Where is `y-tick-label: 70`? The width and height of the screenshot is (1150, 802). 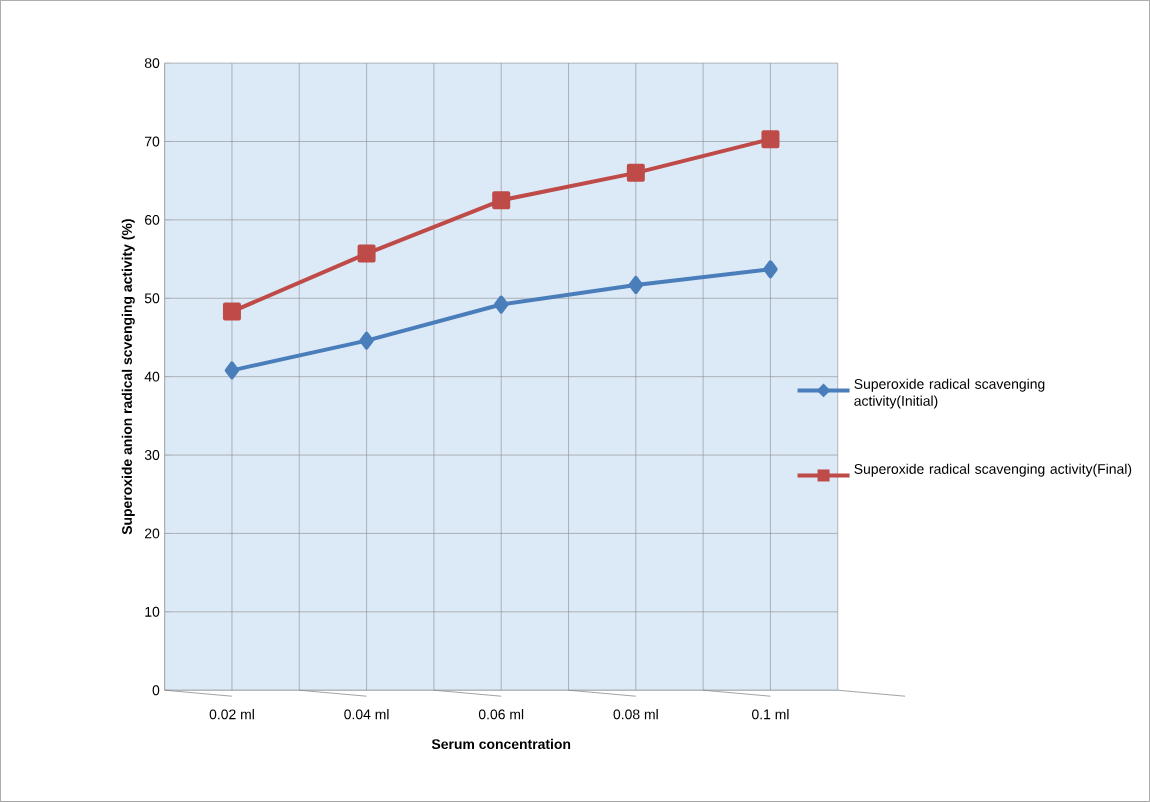 y-tick-label: 70 is located at coordinates (152, 141).